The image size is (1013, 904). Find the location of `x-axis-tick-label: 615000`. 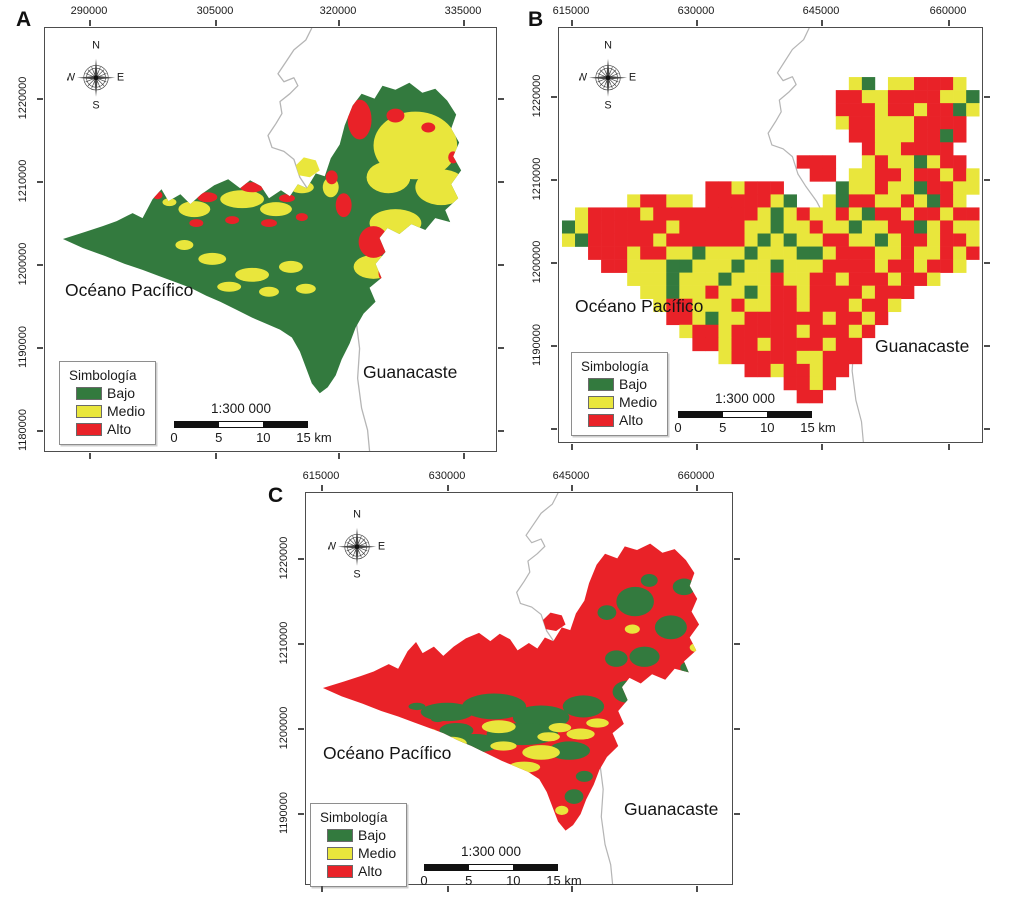

x-axis-tick-label: 615000 is located at coordinates (571, 11).